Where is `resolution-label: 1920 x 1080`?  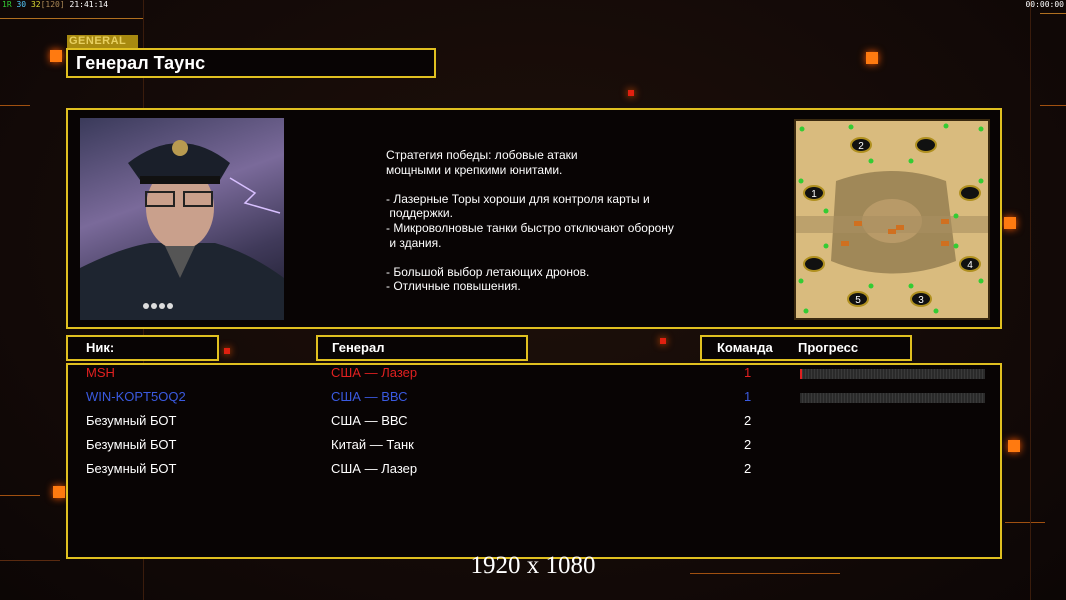 resolution-label: 1920 x 1080 is located at coordinates (533, 565).